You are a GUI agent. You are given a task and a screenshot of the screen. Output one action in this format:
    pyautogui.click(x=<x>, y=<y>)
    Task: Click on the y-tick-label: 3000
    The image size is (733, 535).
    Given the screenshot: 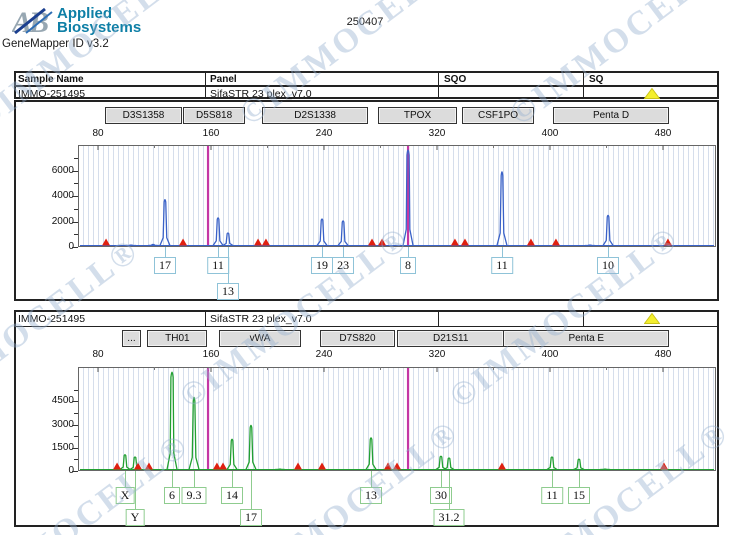 What is the action you would take?
    pyautogui.click(x=62, y=424)
    